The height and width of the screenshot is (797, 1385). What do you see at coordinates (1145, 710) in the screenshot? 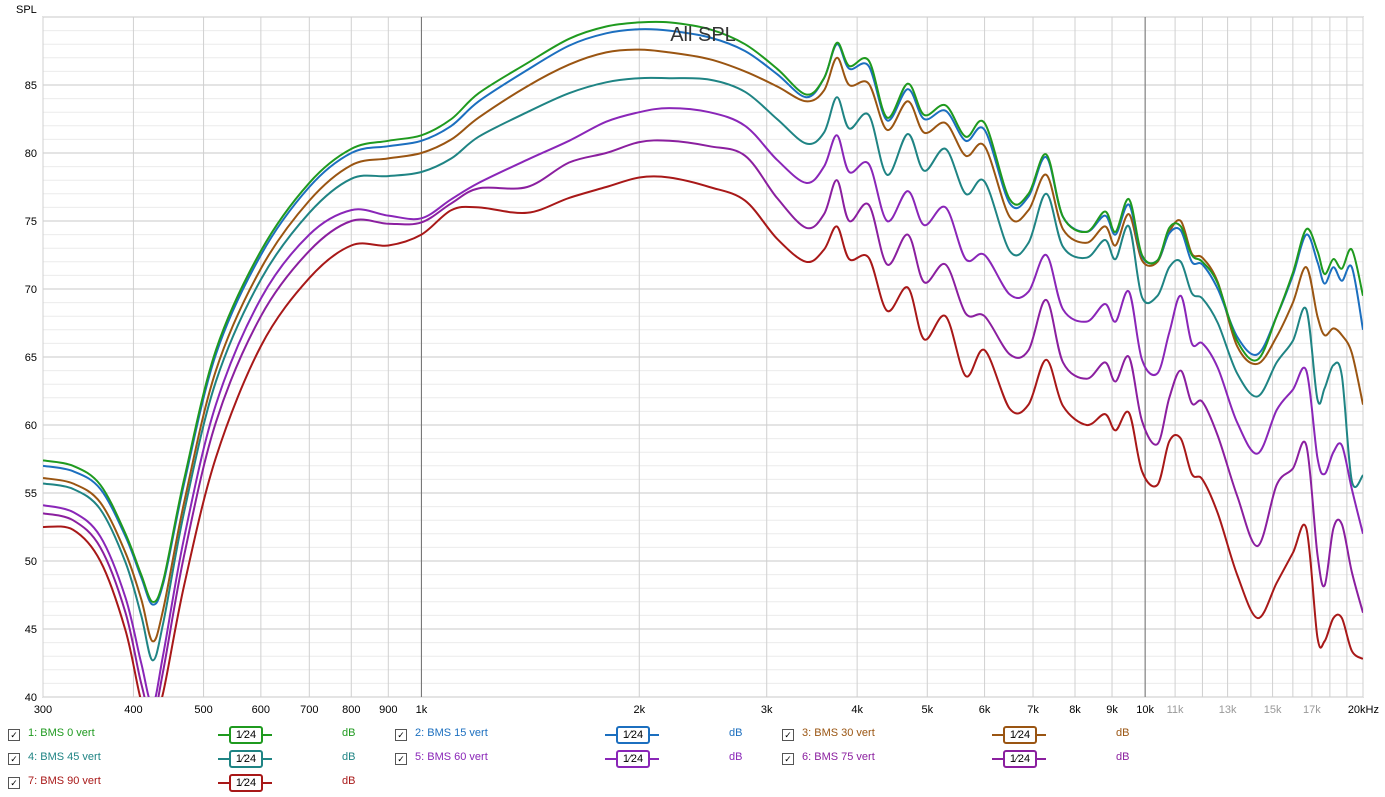
I see `x-tick-label: 10k` at bounding box center [1145, 710].